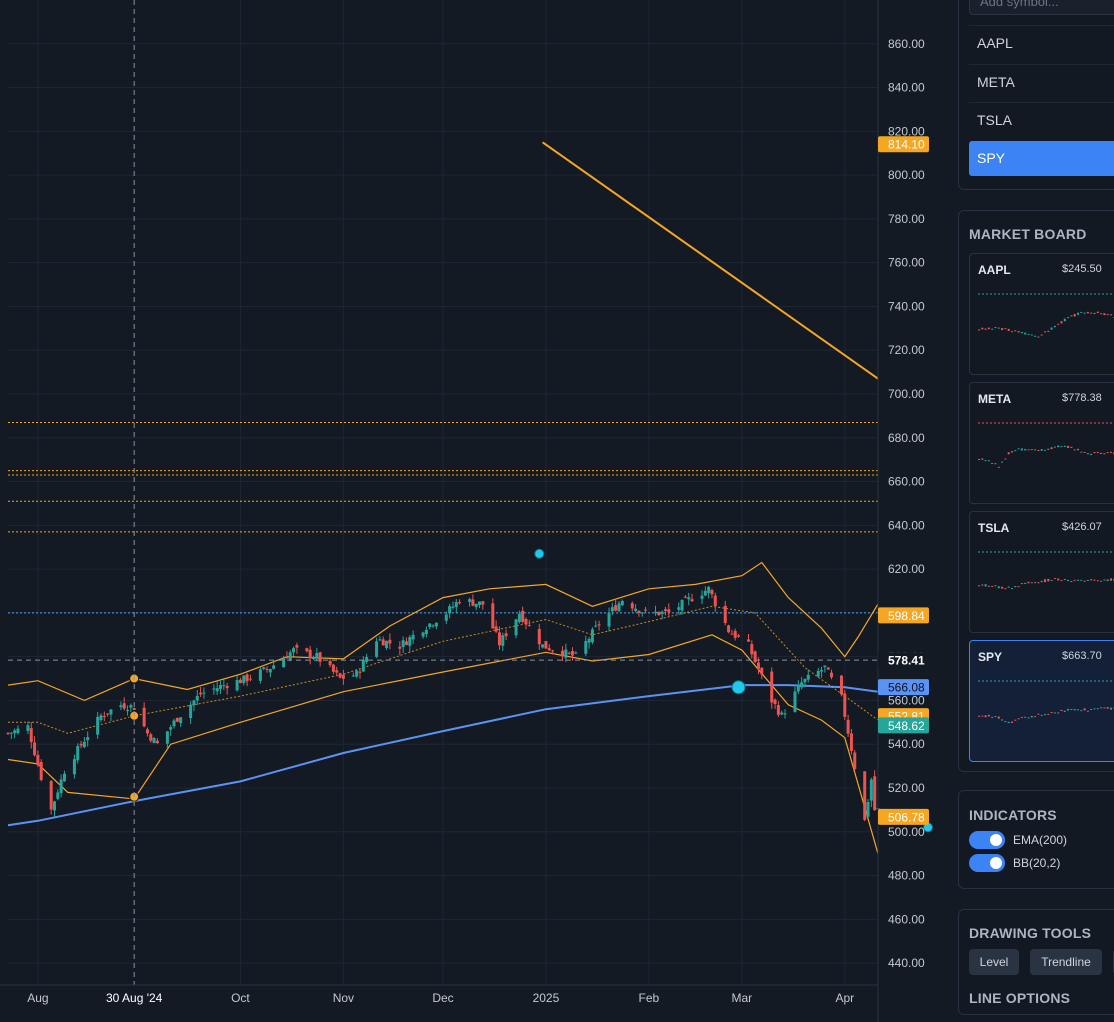 This screenshot has width=1114, height=1022. What do you see at coordinates (906, 817) in the screenshot?
I see `price-badge-label: 506.78` at bounding box center [906, 817].